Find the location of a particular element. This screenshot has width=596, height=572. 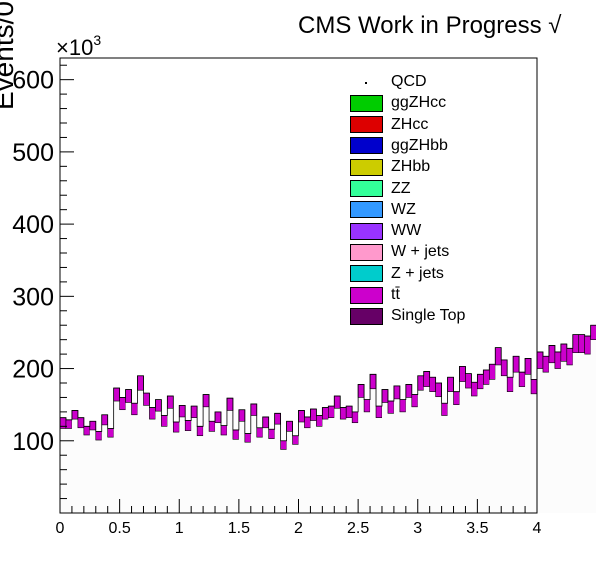

legend-label: tt̄ is located at coordinates (395, 294).